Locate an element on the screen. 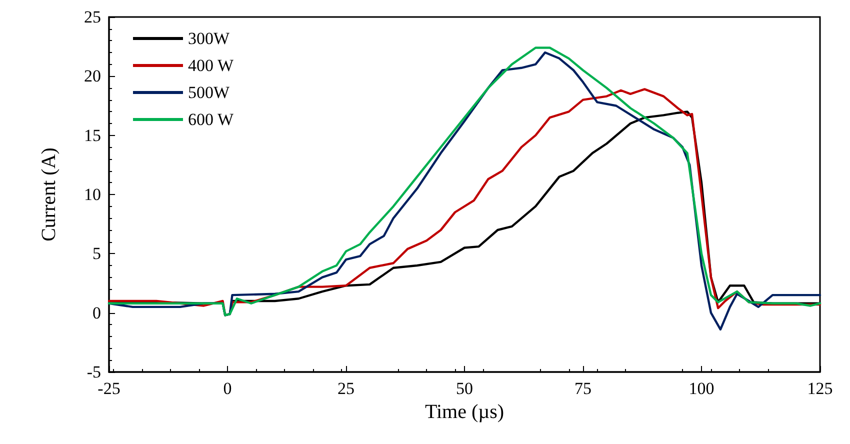 The height and width of the screenshot is (444, 850). y-tick-label: 10 is located at coordinates (92, 194).